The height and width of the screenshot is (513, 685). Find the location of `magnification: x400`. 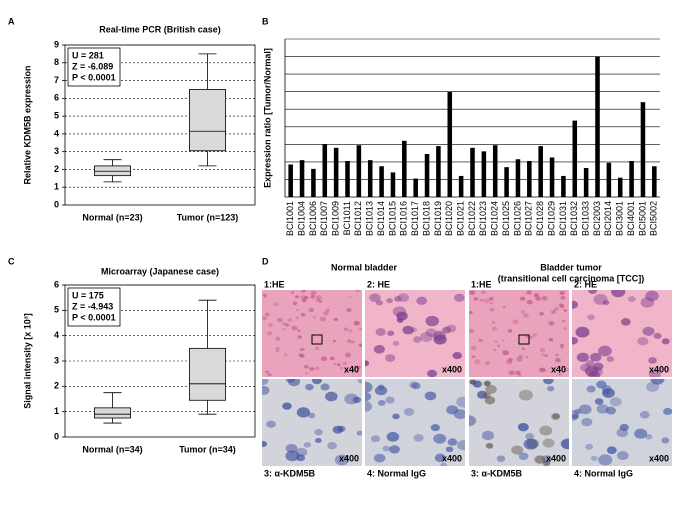

magnification: x400 is located at coordinates (659, 369).